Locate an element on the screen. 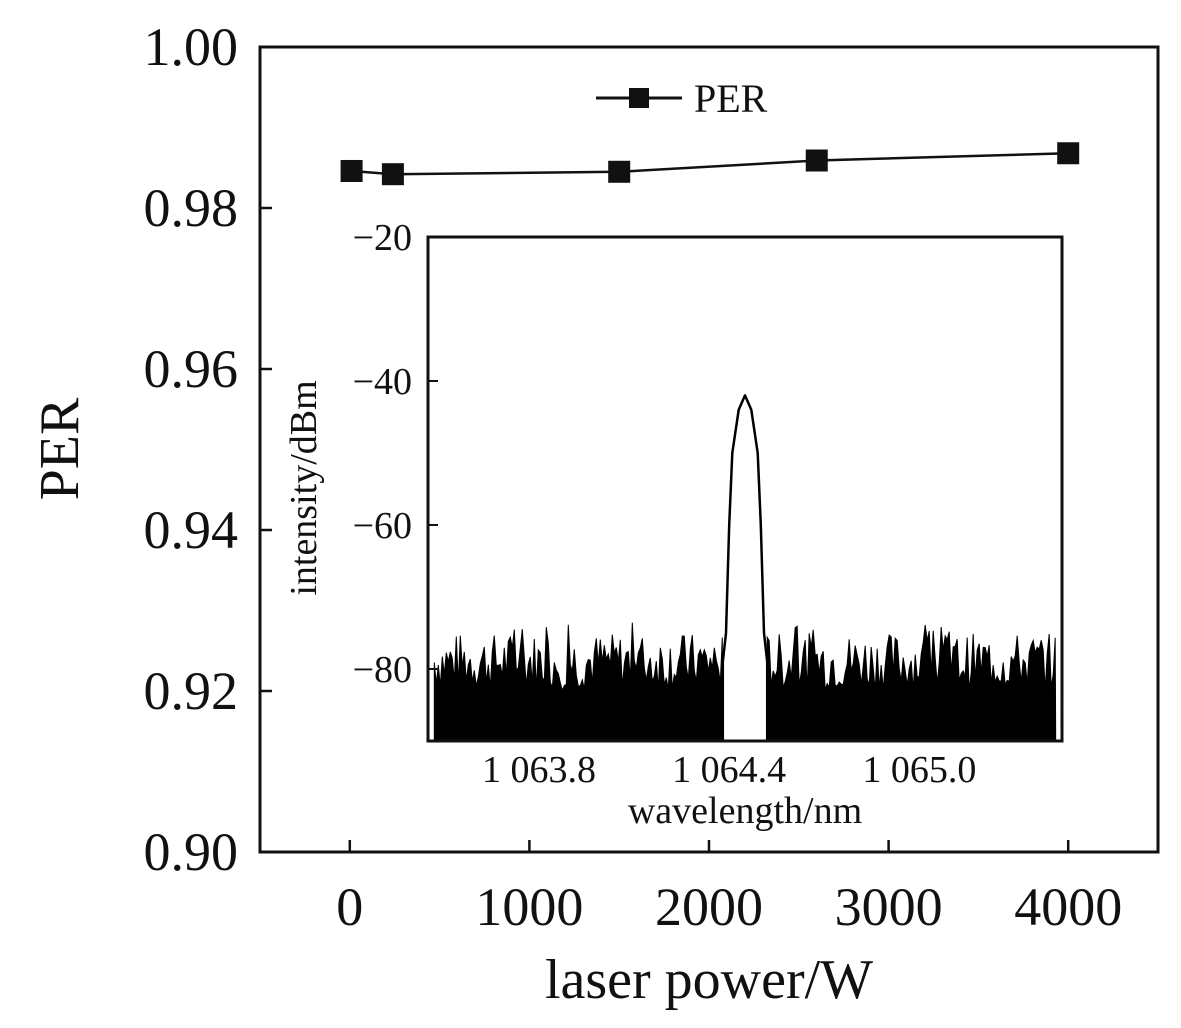 The width and height of the screenshot is (1181, 1028). inset-y-axis-label: intensity/dBm is located at coordinates (304, 487).